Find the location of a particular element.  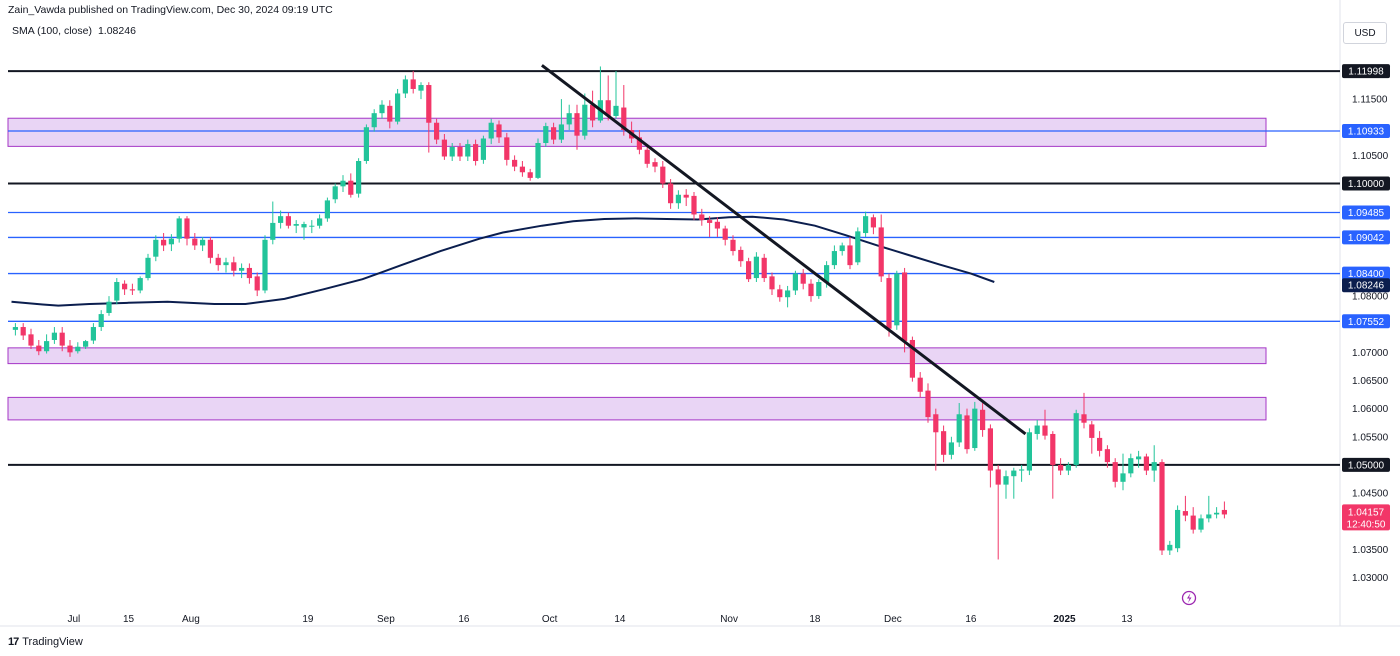

price-axis-tick: 1.11500 is located at coordinates (1370, 100).